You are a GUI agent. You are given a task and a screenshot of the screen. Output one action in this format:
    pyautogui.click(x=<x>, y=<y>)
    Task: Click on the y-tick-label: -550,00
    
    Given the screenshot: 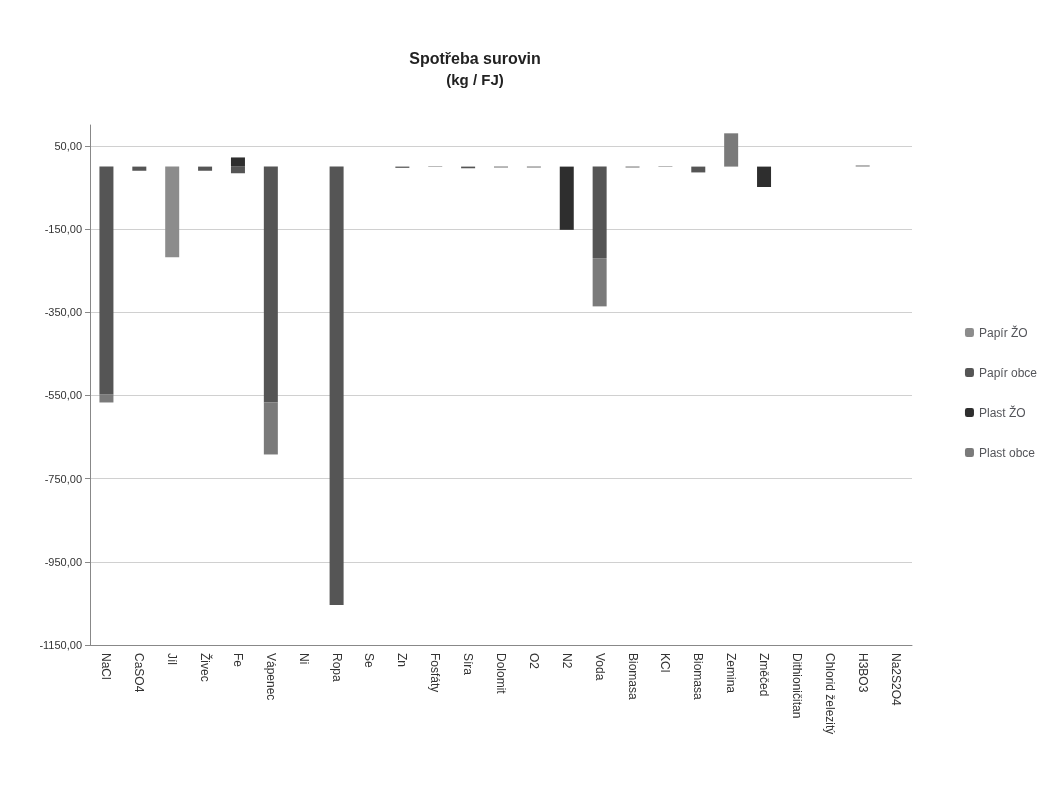 What is the action you would take?
    pyautogui.click(x=63, y=395)
    